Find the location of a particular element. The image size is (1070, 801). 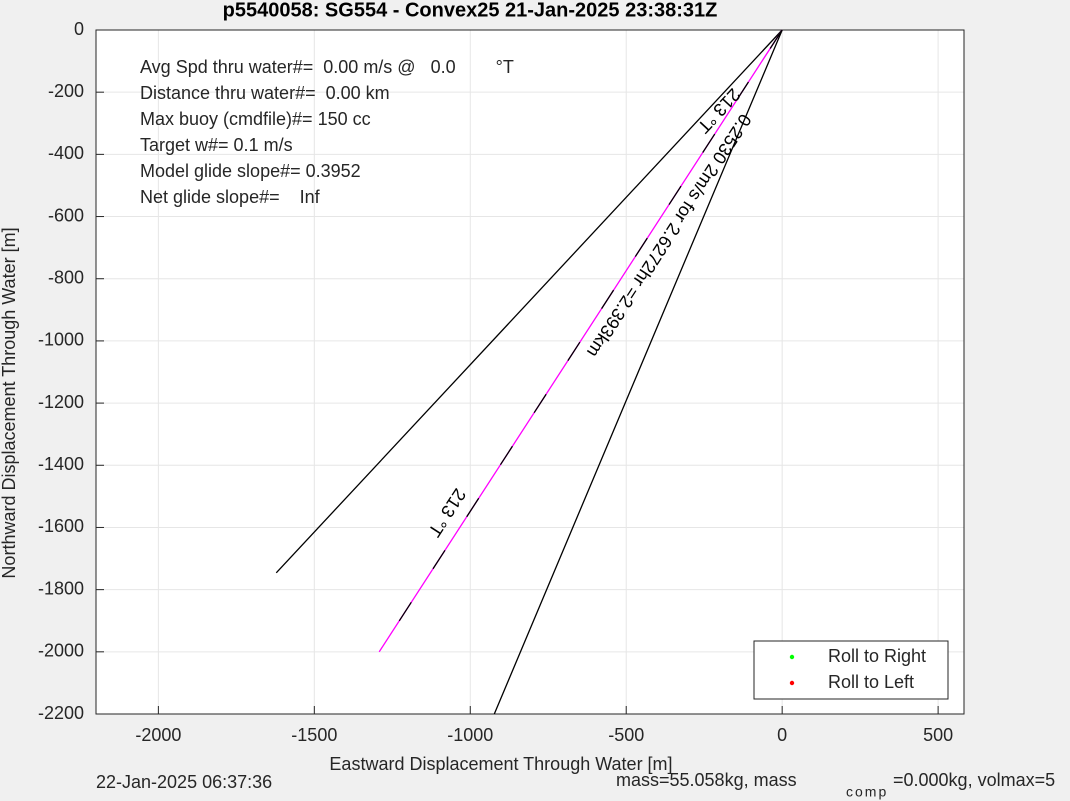

footer-subscript: comp is located at coordinates (867, 792).